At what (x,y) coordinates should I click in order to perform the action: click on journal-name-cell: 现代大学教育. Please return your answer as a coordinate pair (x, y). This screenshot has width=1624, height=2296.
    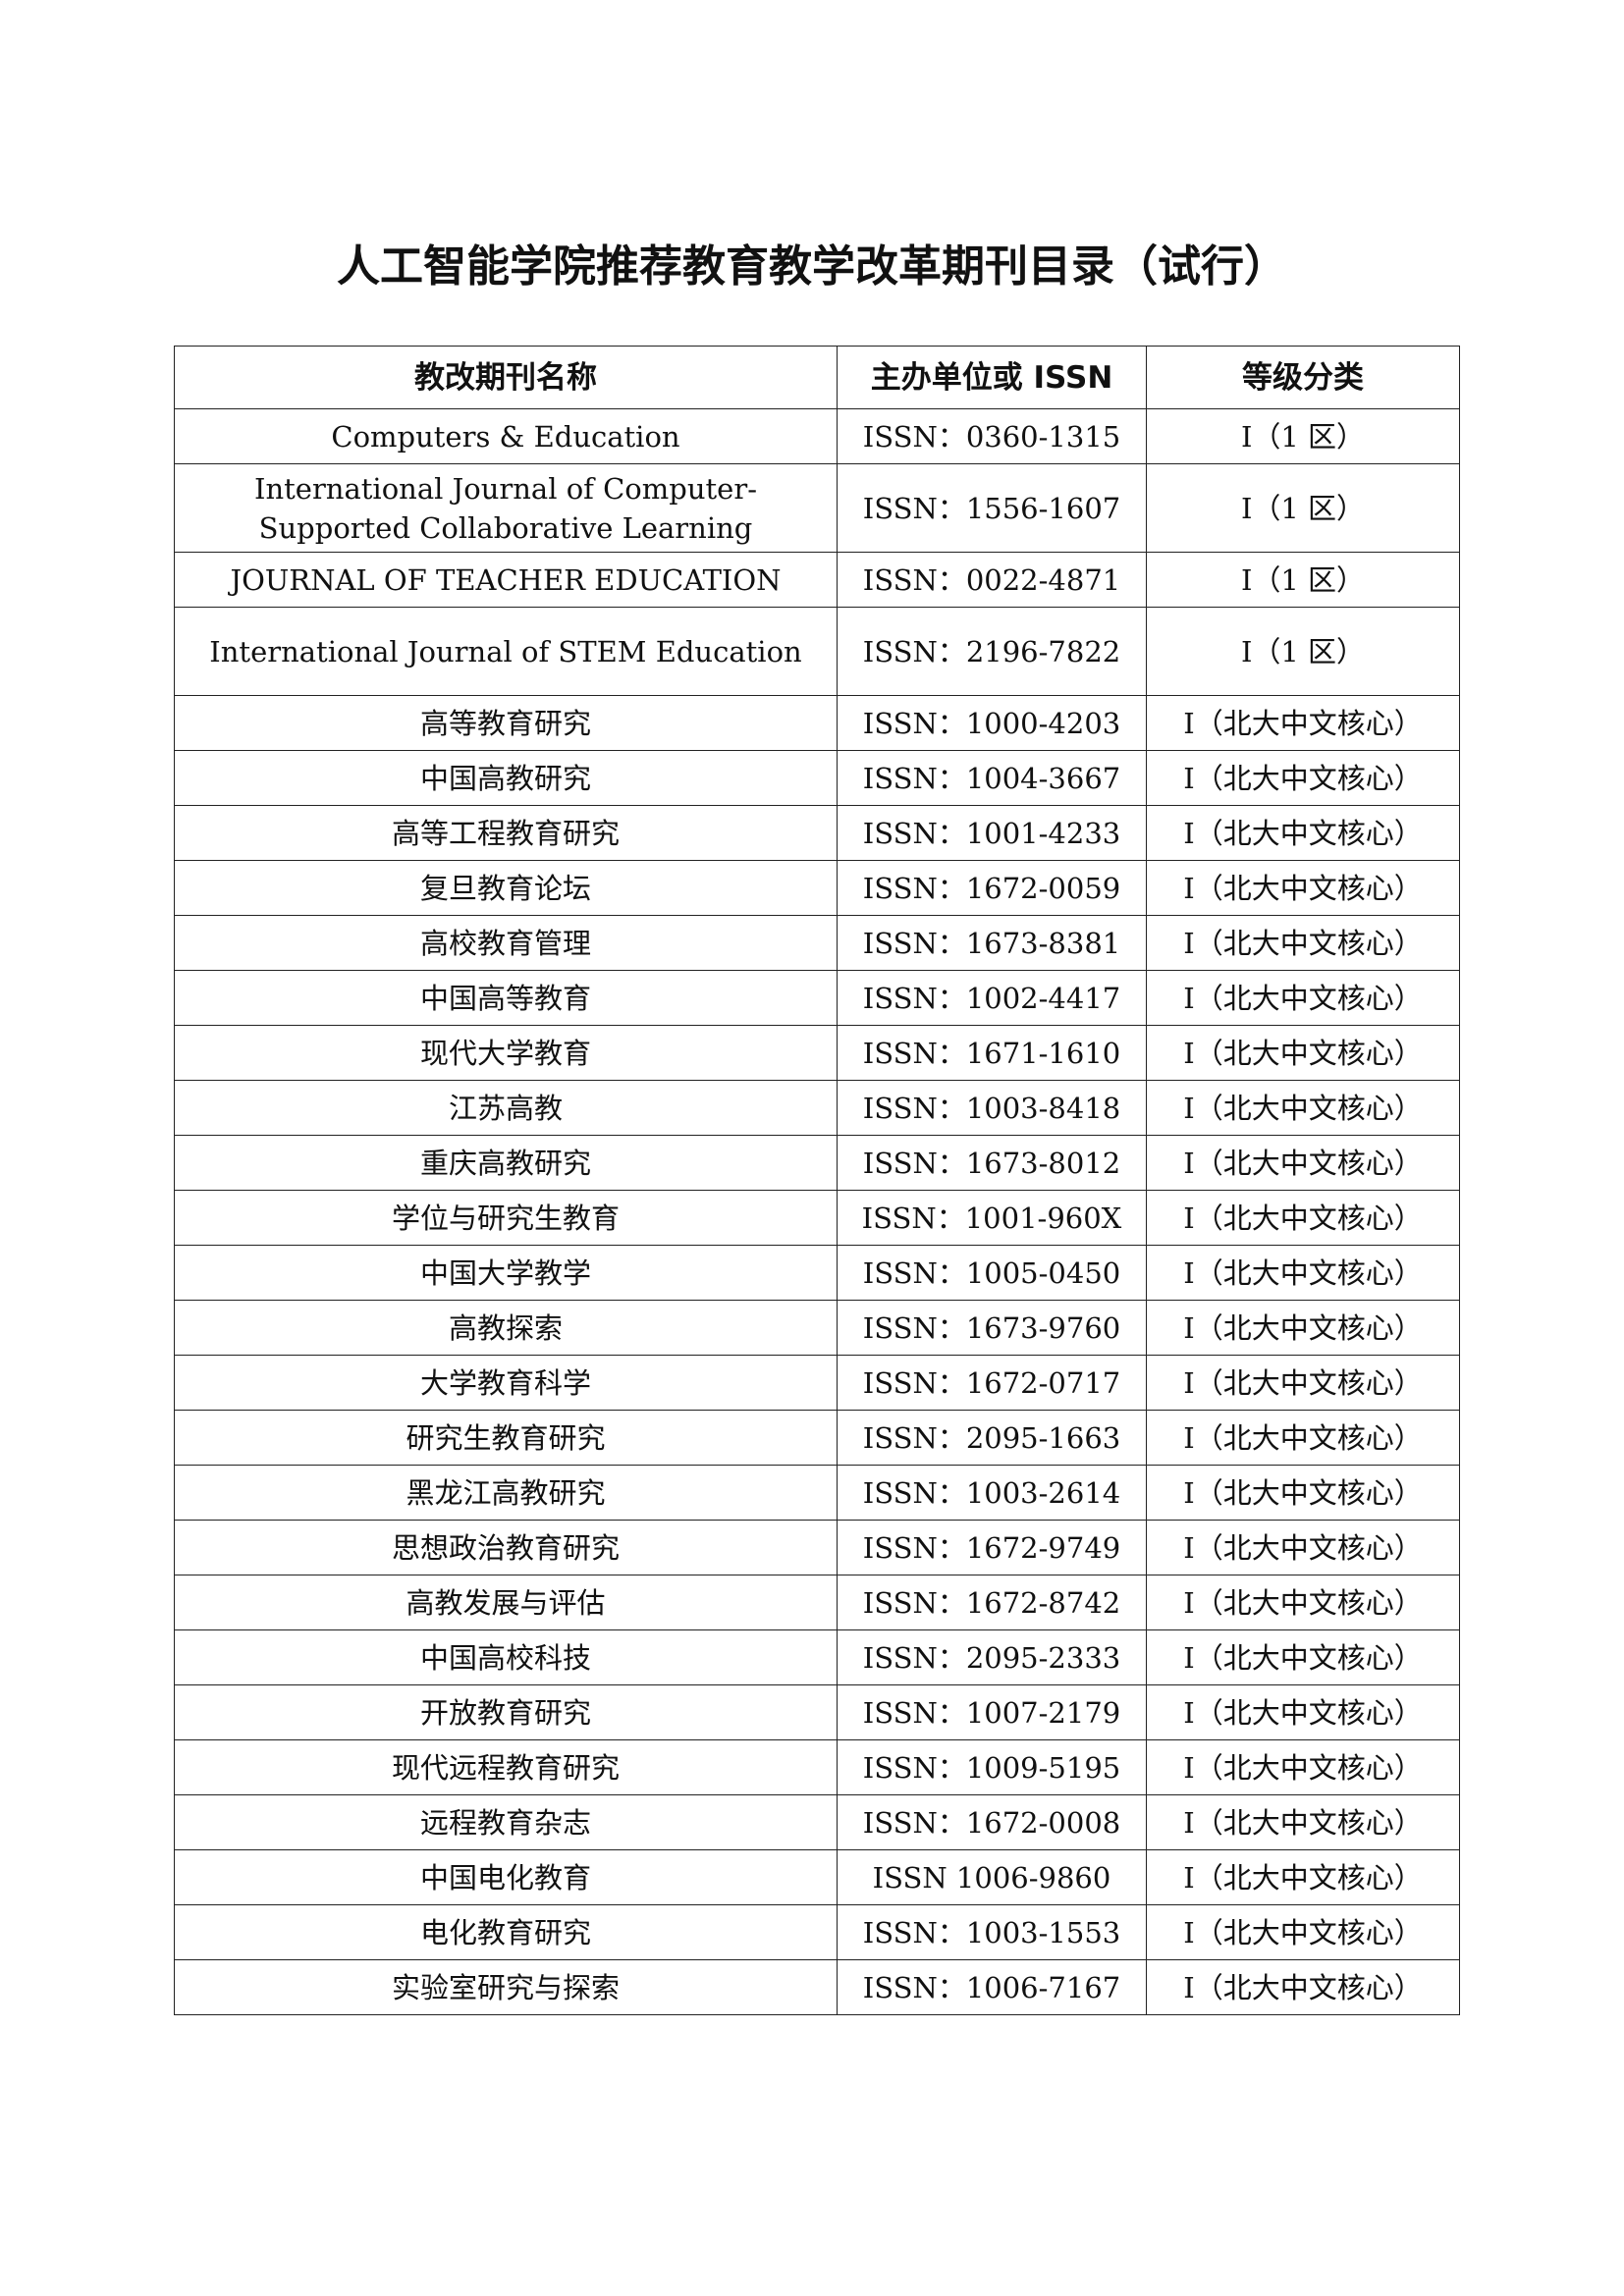
    Looking at the image, I should click on (506, 1053).